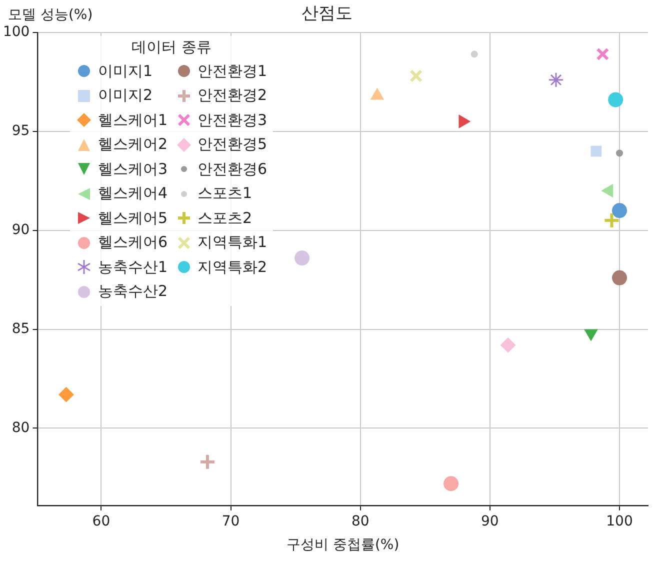 This screenshot has height=562, width=658. Describe the element at coordinates (133, 169) in the screenshot. I see `legend-label: 헬스케어3` at that location.